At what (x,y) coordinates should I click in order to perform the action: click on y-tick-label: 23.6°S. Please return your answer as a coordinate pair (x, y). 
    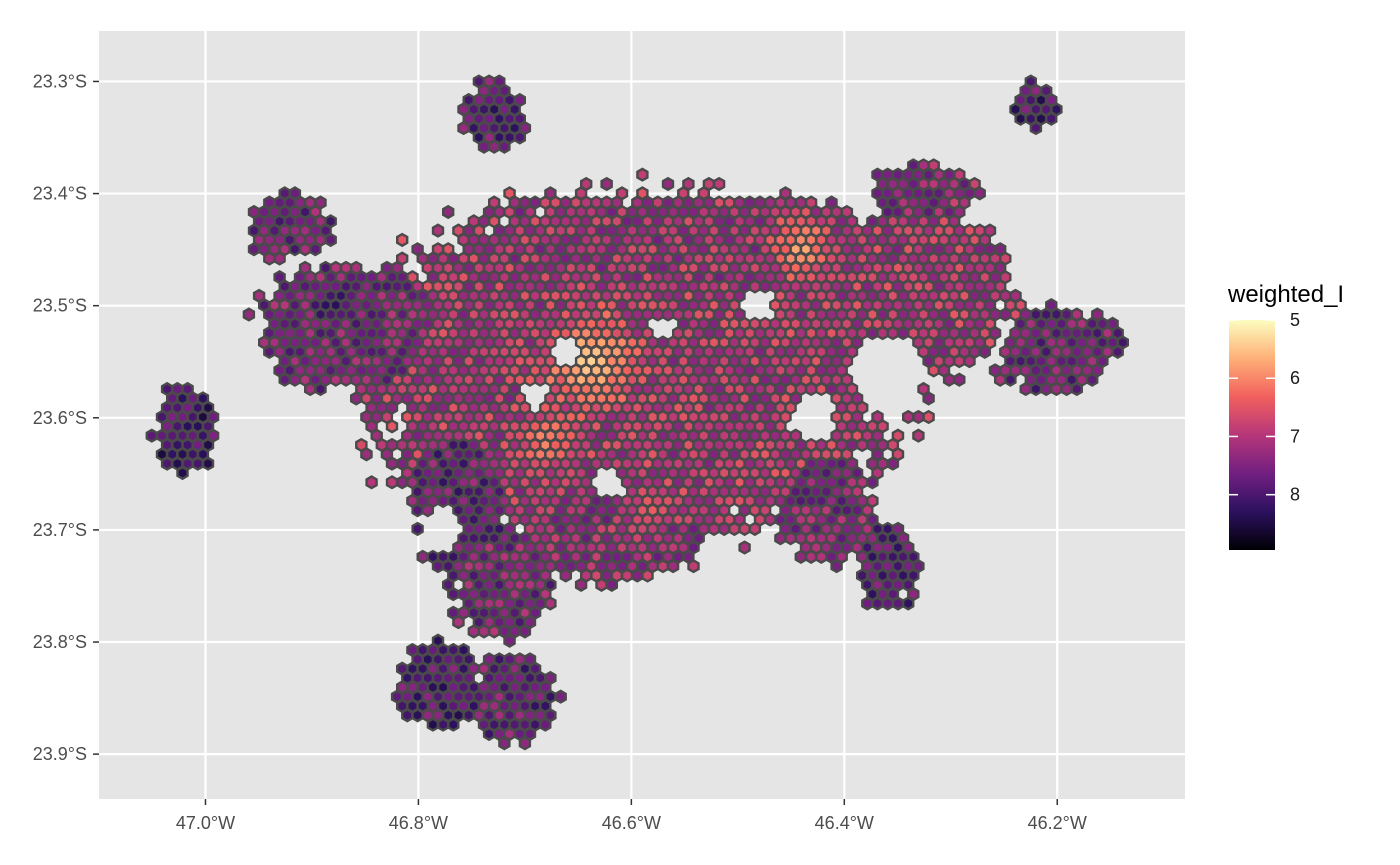
    Looking at the image, I should click on (60, 418).